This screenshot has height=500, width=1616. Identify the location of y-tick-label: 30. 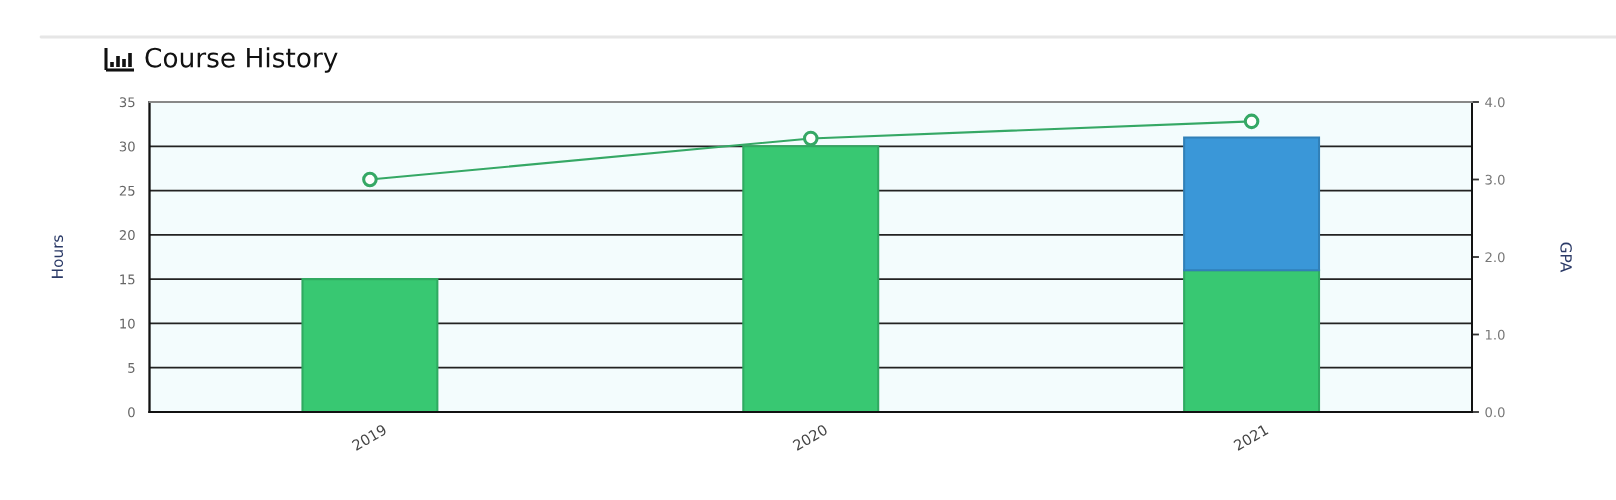
(127, 146).